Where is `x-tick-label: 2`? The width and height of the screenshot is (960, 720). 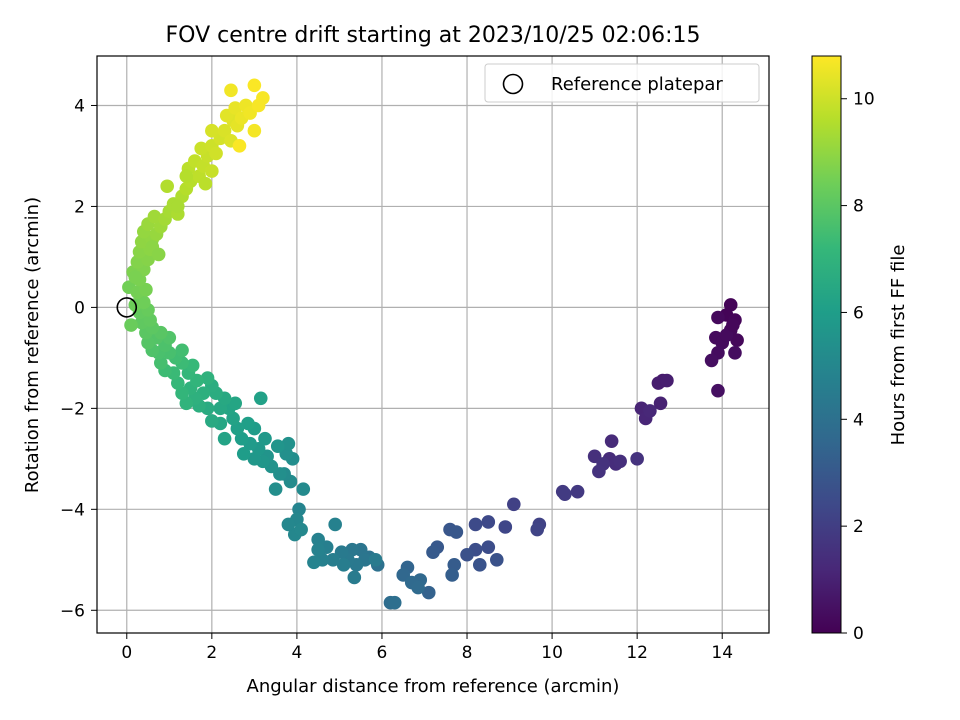
x-tick-label: 2 is located at coordinates (211, 653).